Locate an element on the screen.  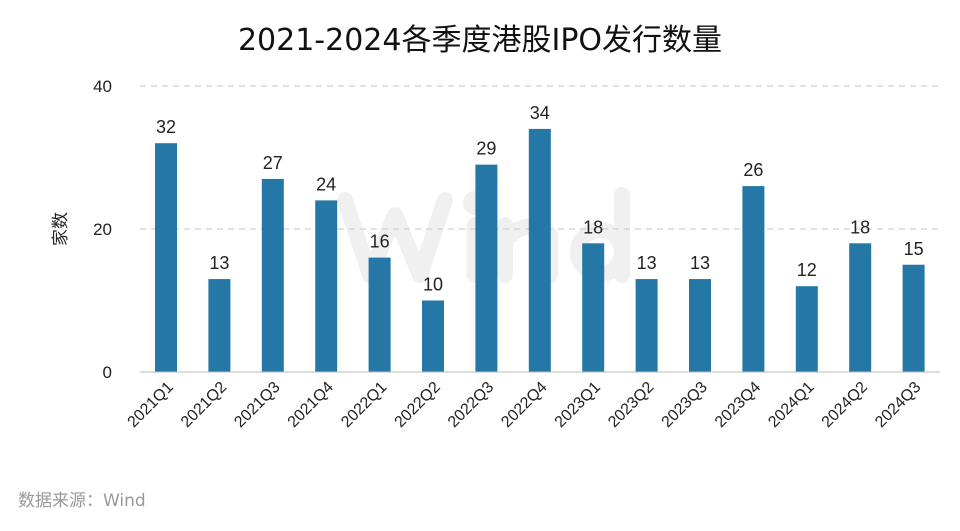
data-label: 12 is located at coordinates (807, 270).